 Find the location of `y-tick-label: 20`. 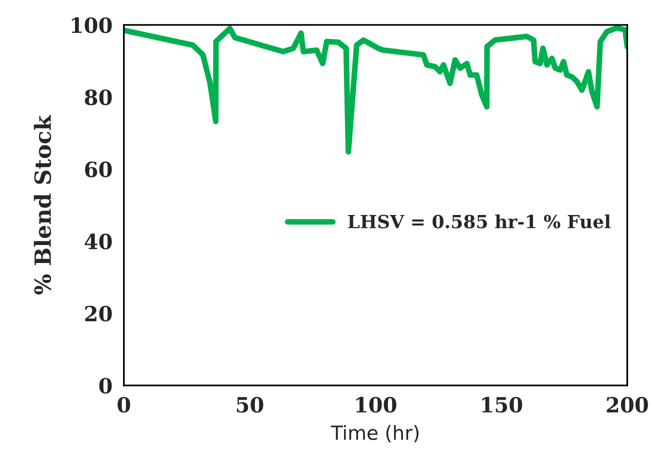

y-tick-label: 20 is located at coordinates (98, 314).